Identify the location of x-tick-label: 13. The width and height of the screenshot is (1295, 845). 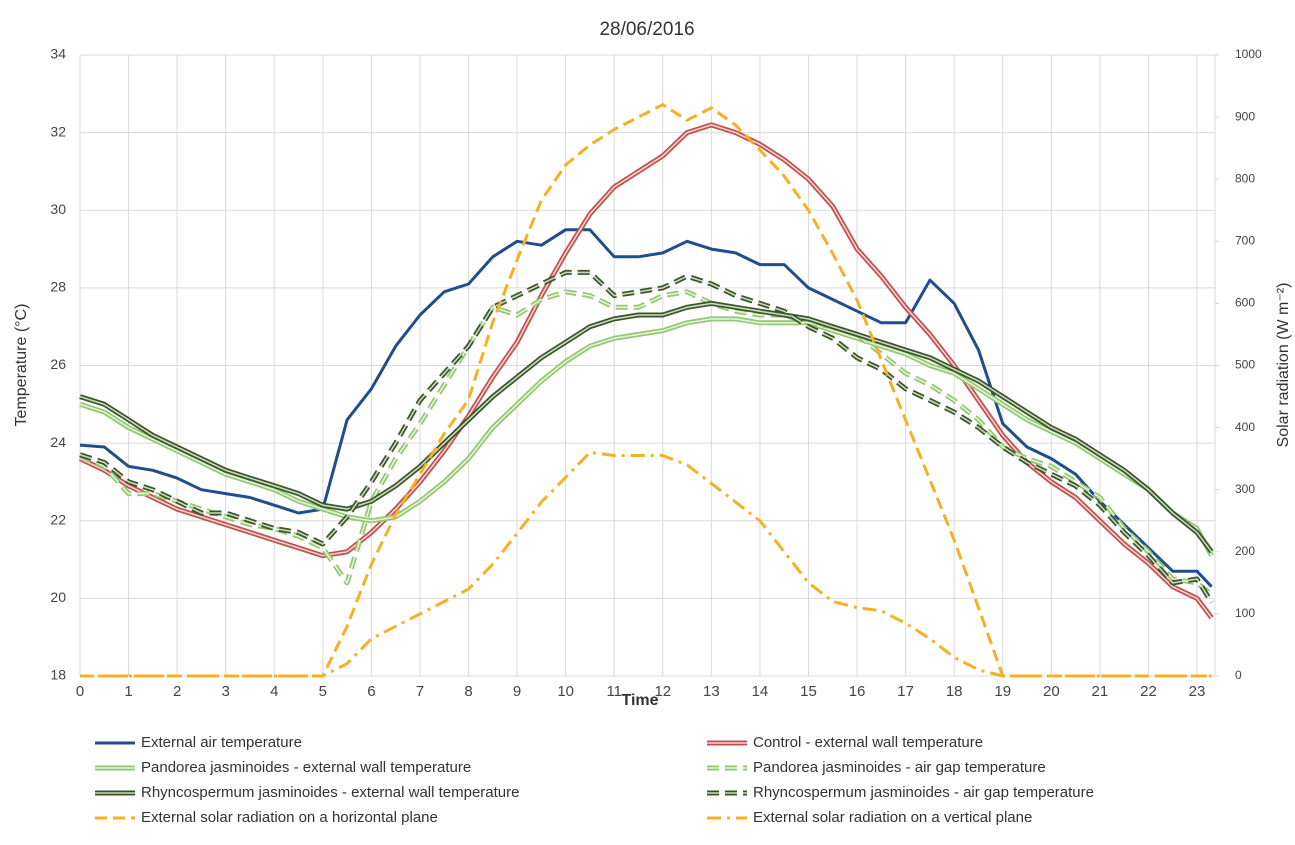
(711, 691).